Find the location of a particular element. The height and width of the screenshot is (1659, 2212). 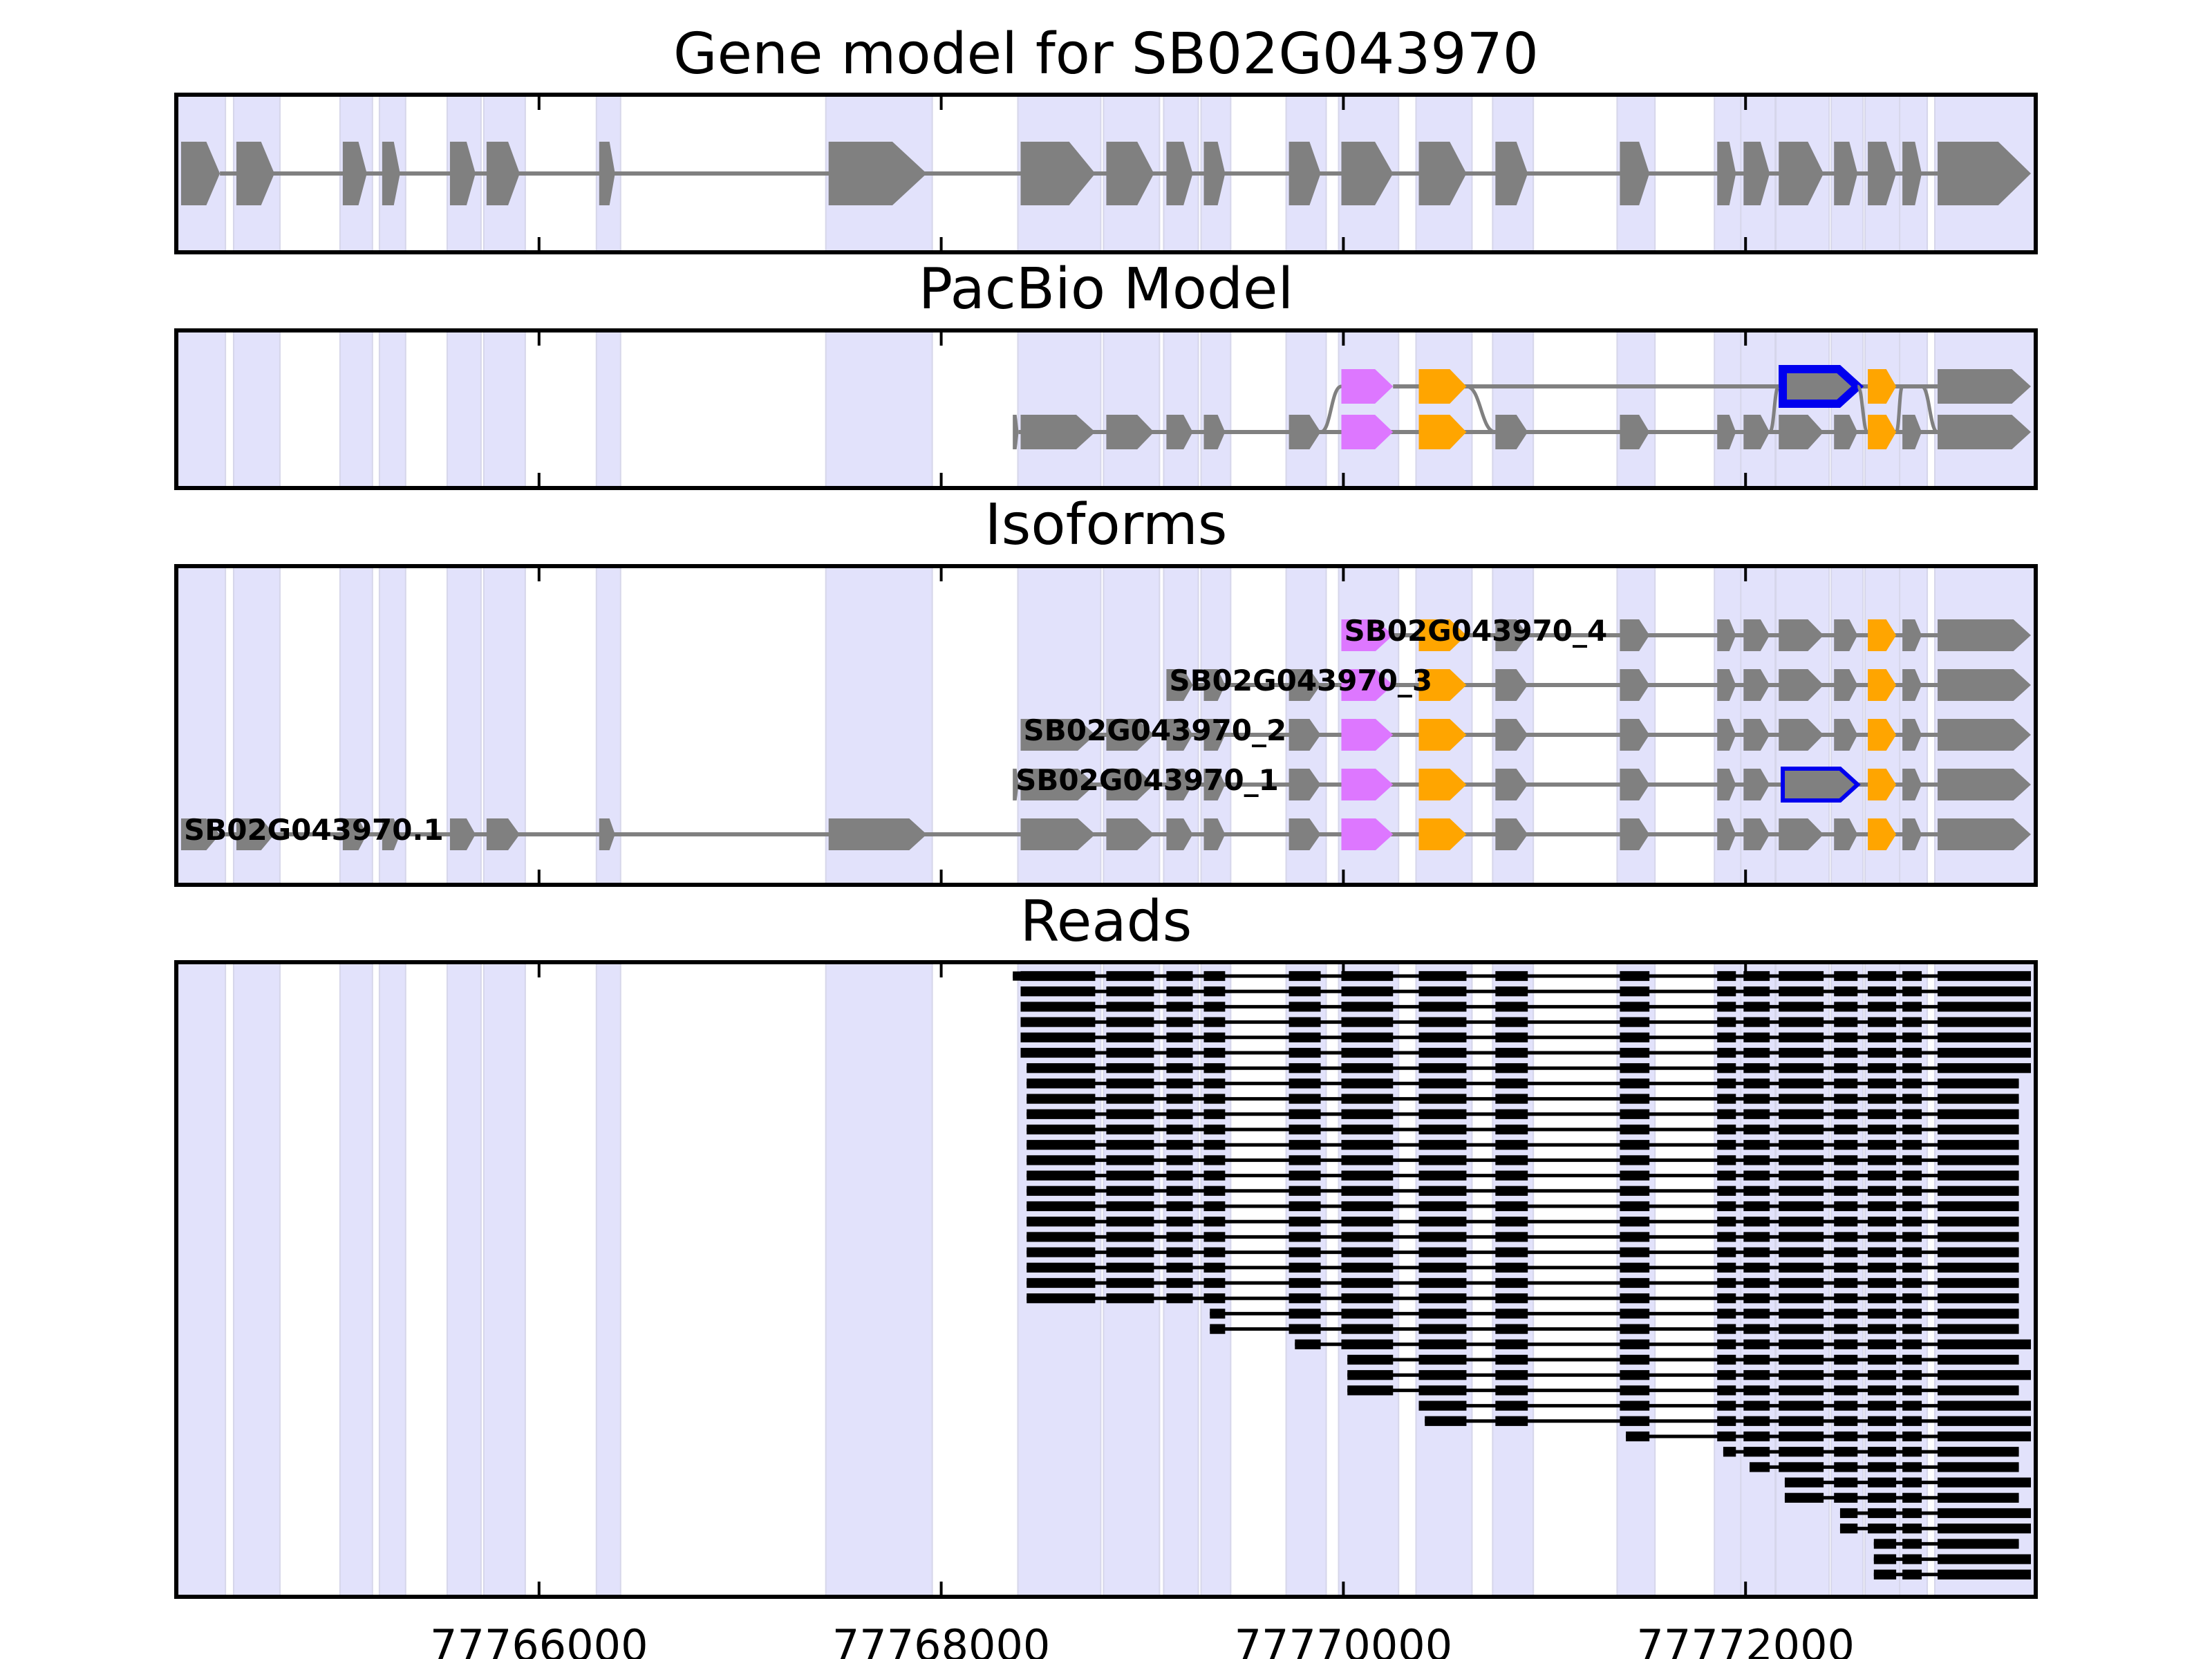

x-tick-label: 77770000 is located at coordinates (1344, 1639).